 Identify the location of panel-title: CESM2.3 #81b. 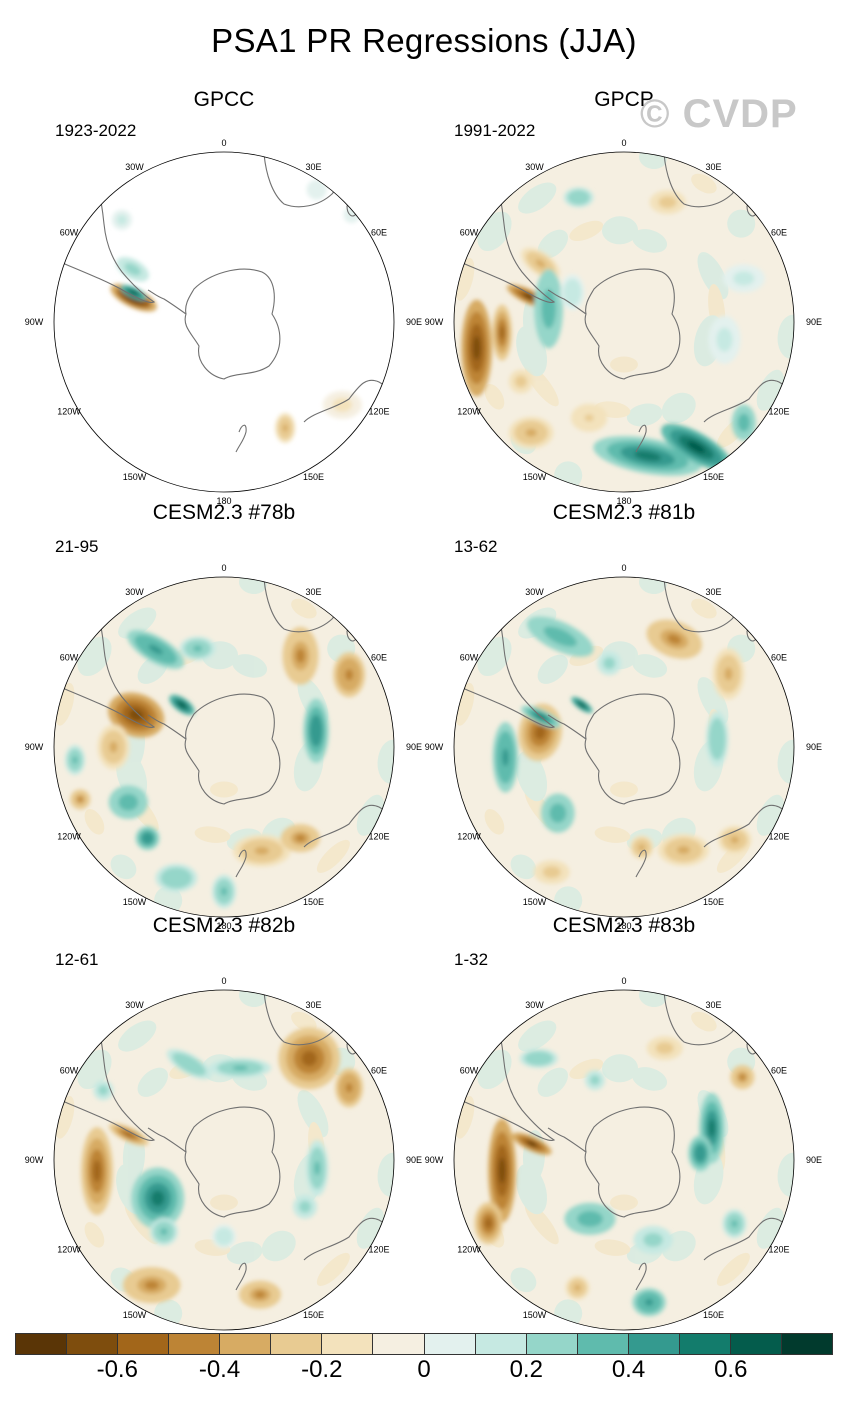
(624, 512).